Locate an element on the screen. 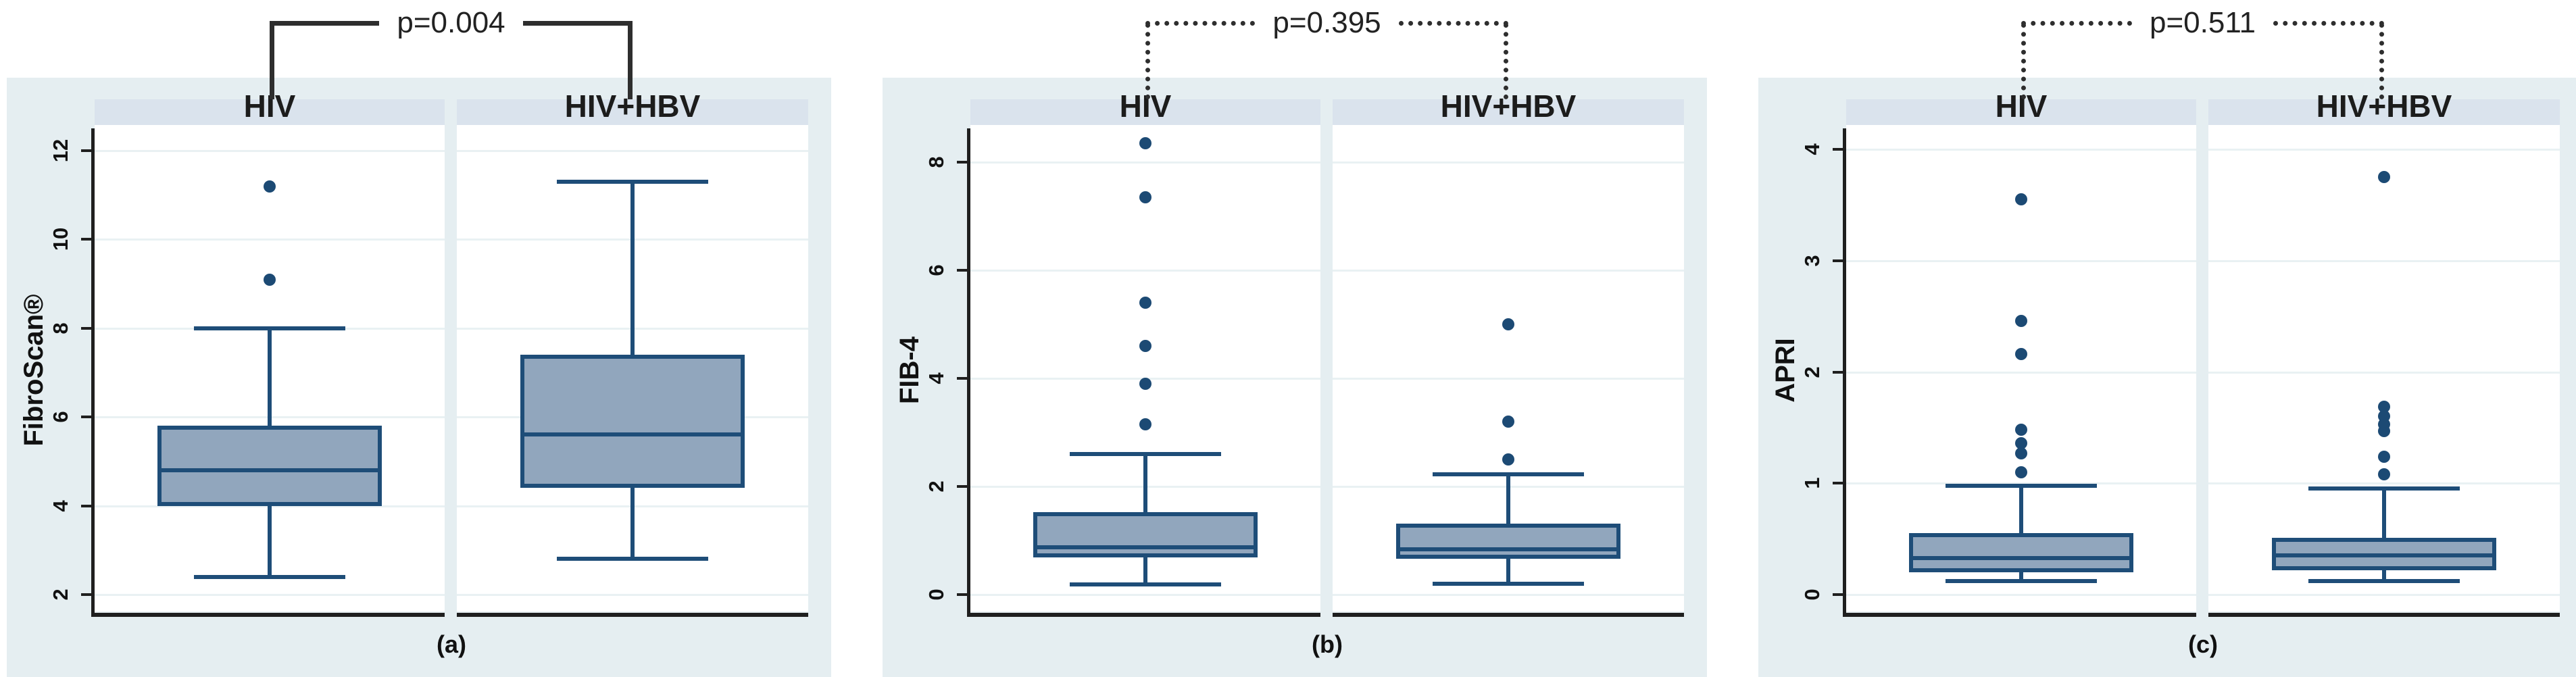  y-tick-label: 1 is located at coordinates (1812, 483).